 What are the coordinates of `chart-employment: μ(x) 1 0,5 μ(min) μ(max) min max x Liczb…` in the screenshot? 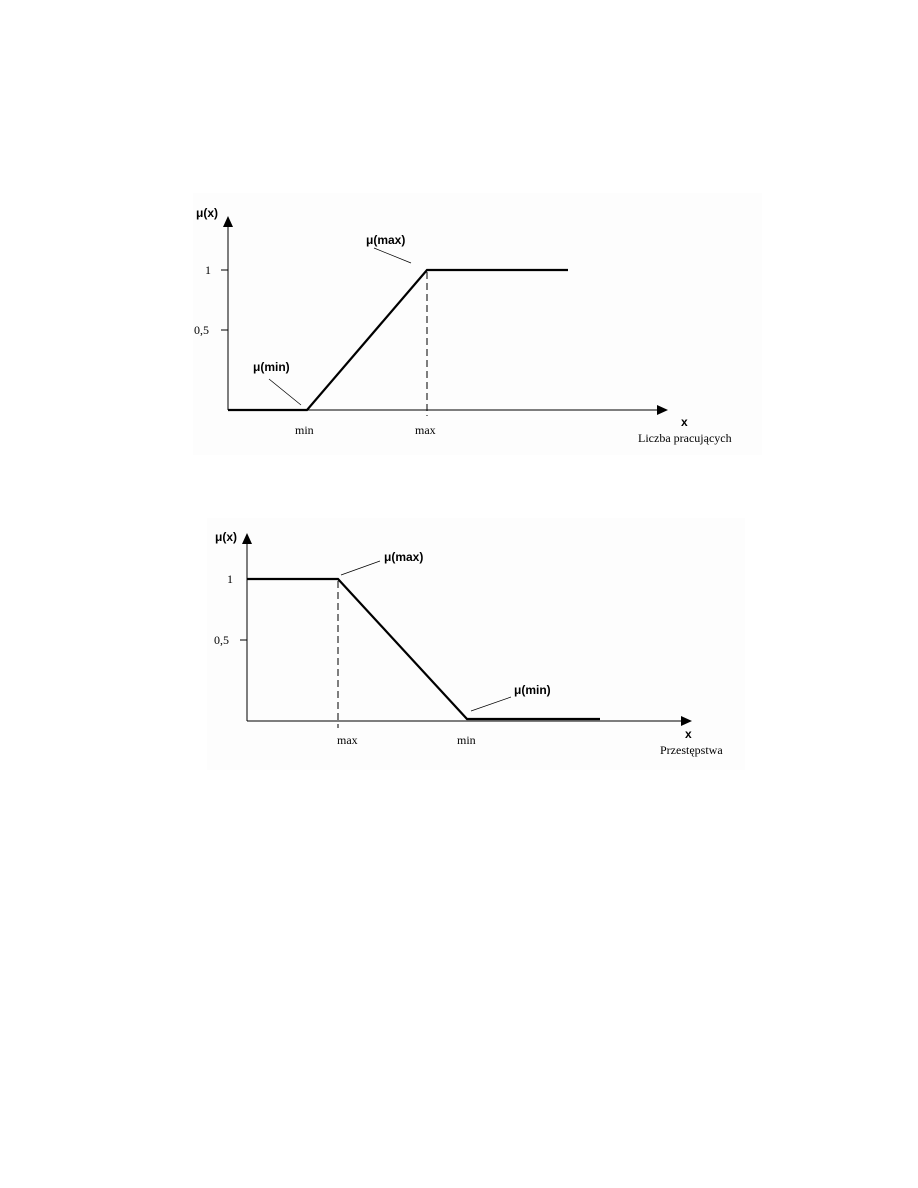 It's located at (477, 324).